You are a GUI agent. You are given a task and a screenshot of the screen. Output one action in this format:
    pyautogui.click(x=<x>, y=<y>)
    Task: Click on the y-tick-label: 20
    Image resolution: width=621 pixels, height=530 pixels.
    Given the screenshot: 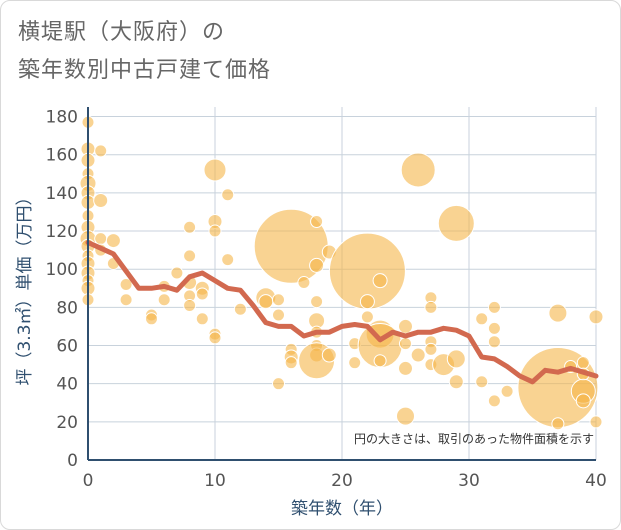 What is the action you would take?
    pyautogui.click(x=67, y=423)
    